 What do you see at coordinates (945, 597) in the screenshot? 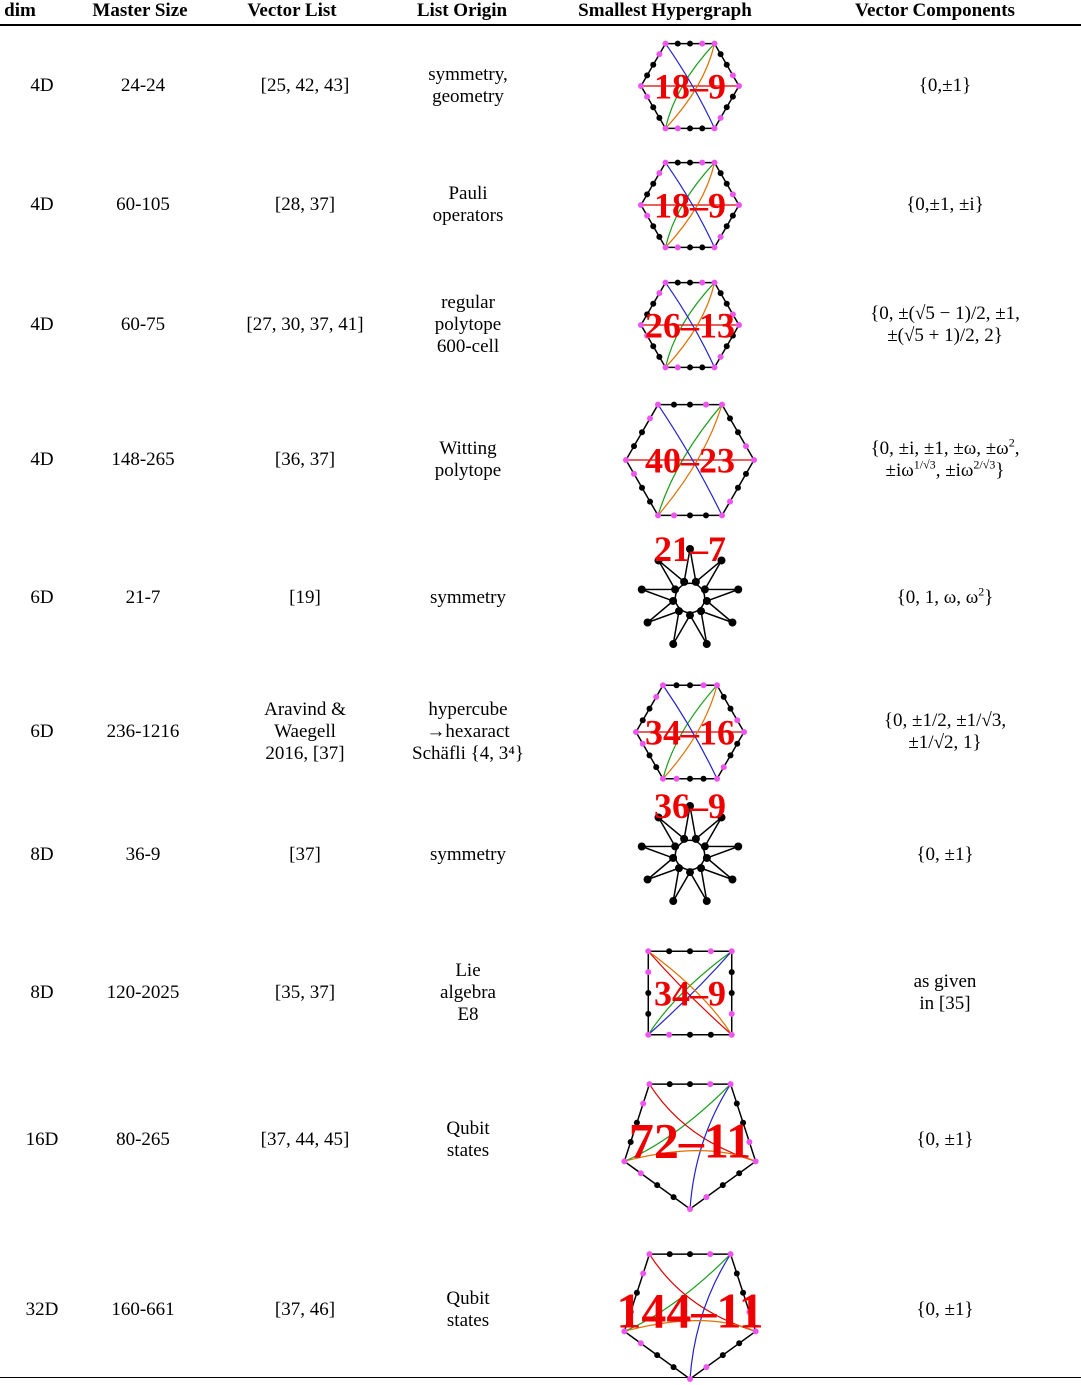
I see `components-cell: {0, 1, ω, ω2}` at bounding box center [945, 597].